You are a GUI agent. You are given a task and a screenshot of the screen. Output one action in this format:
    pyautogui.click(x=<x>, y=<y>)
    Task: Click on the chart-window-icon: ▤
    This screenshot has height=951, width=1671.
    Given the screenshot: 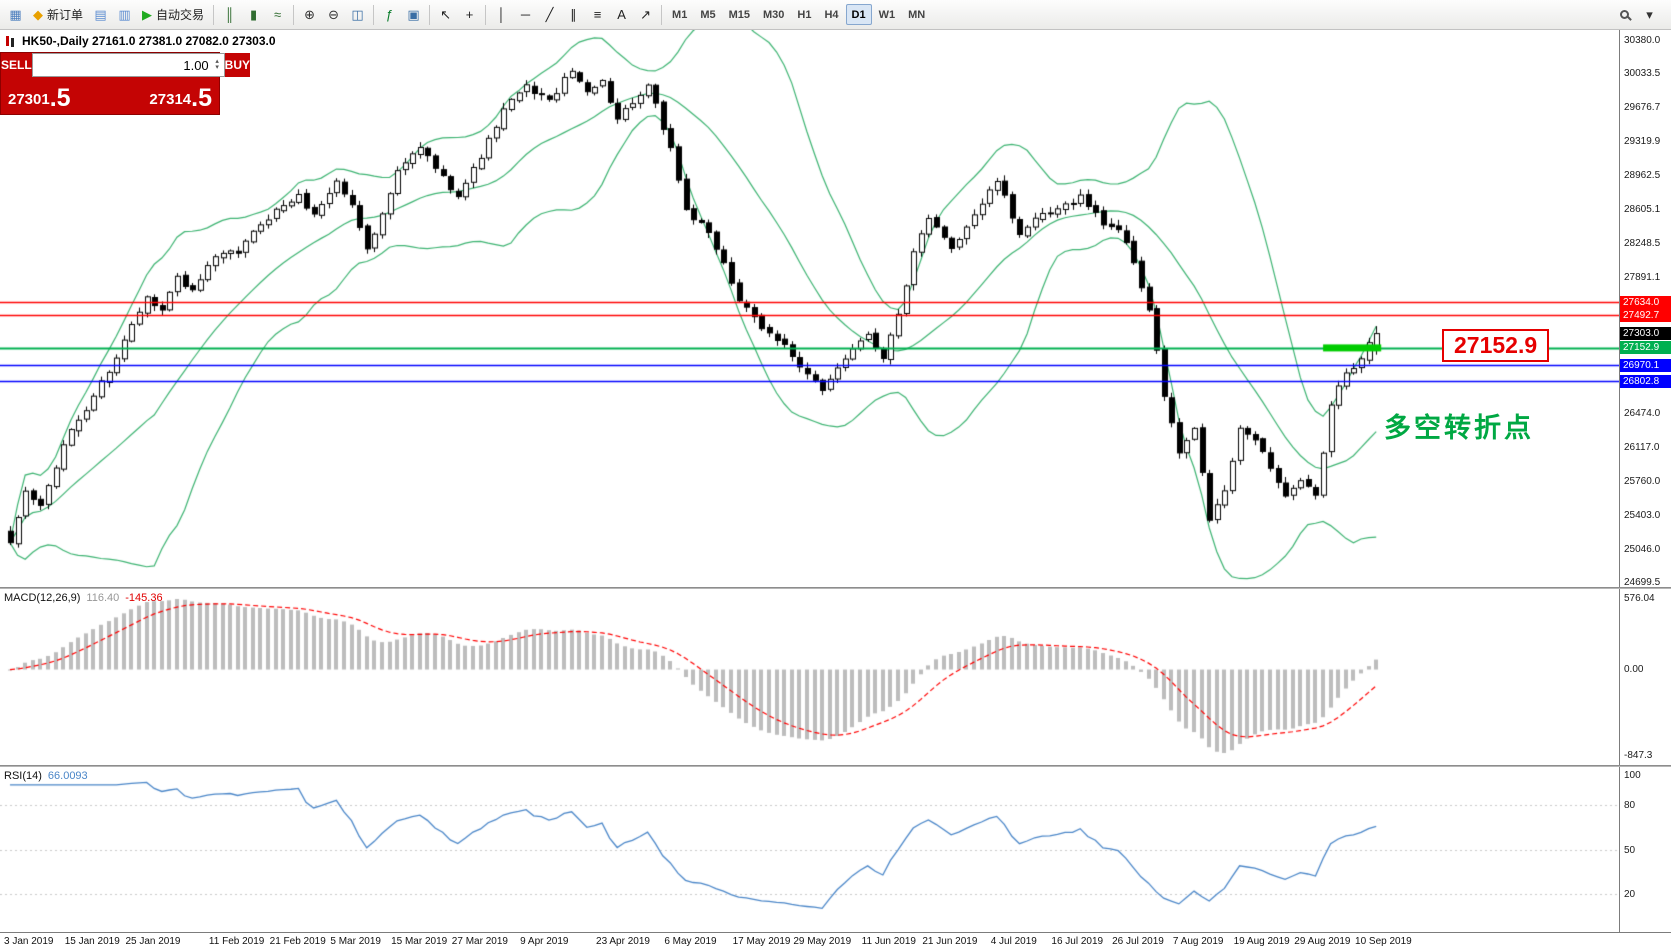 What is the action you would take?
    pyautogui.click(x=100, y=14)
    